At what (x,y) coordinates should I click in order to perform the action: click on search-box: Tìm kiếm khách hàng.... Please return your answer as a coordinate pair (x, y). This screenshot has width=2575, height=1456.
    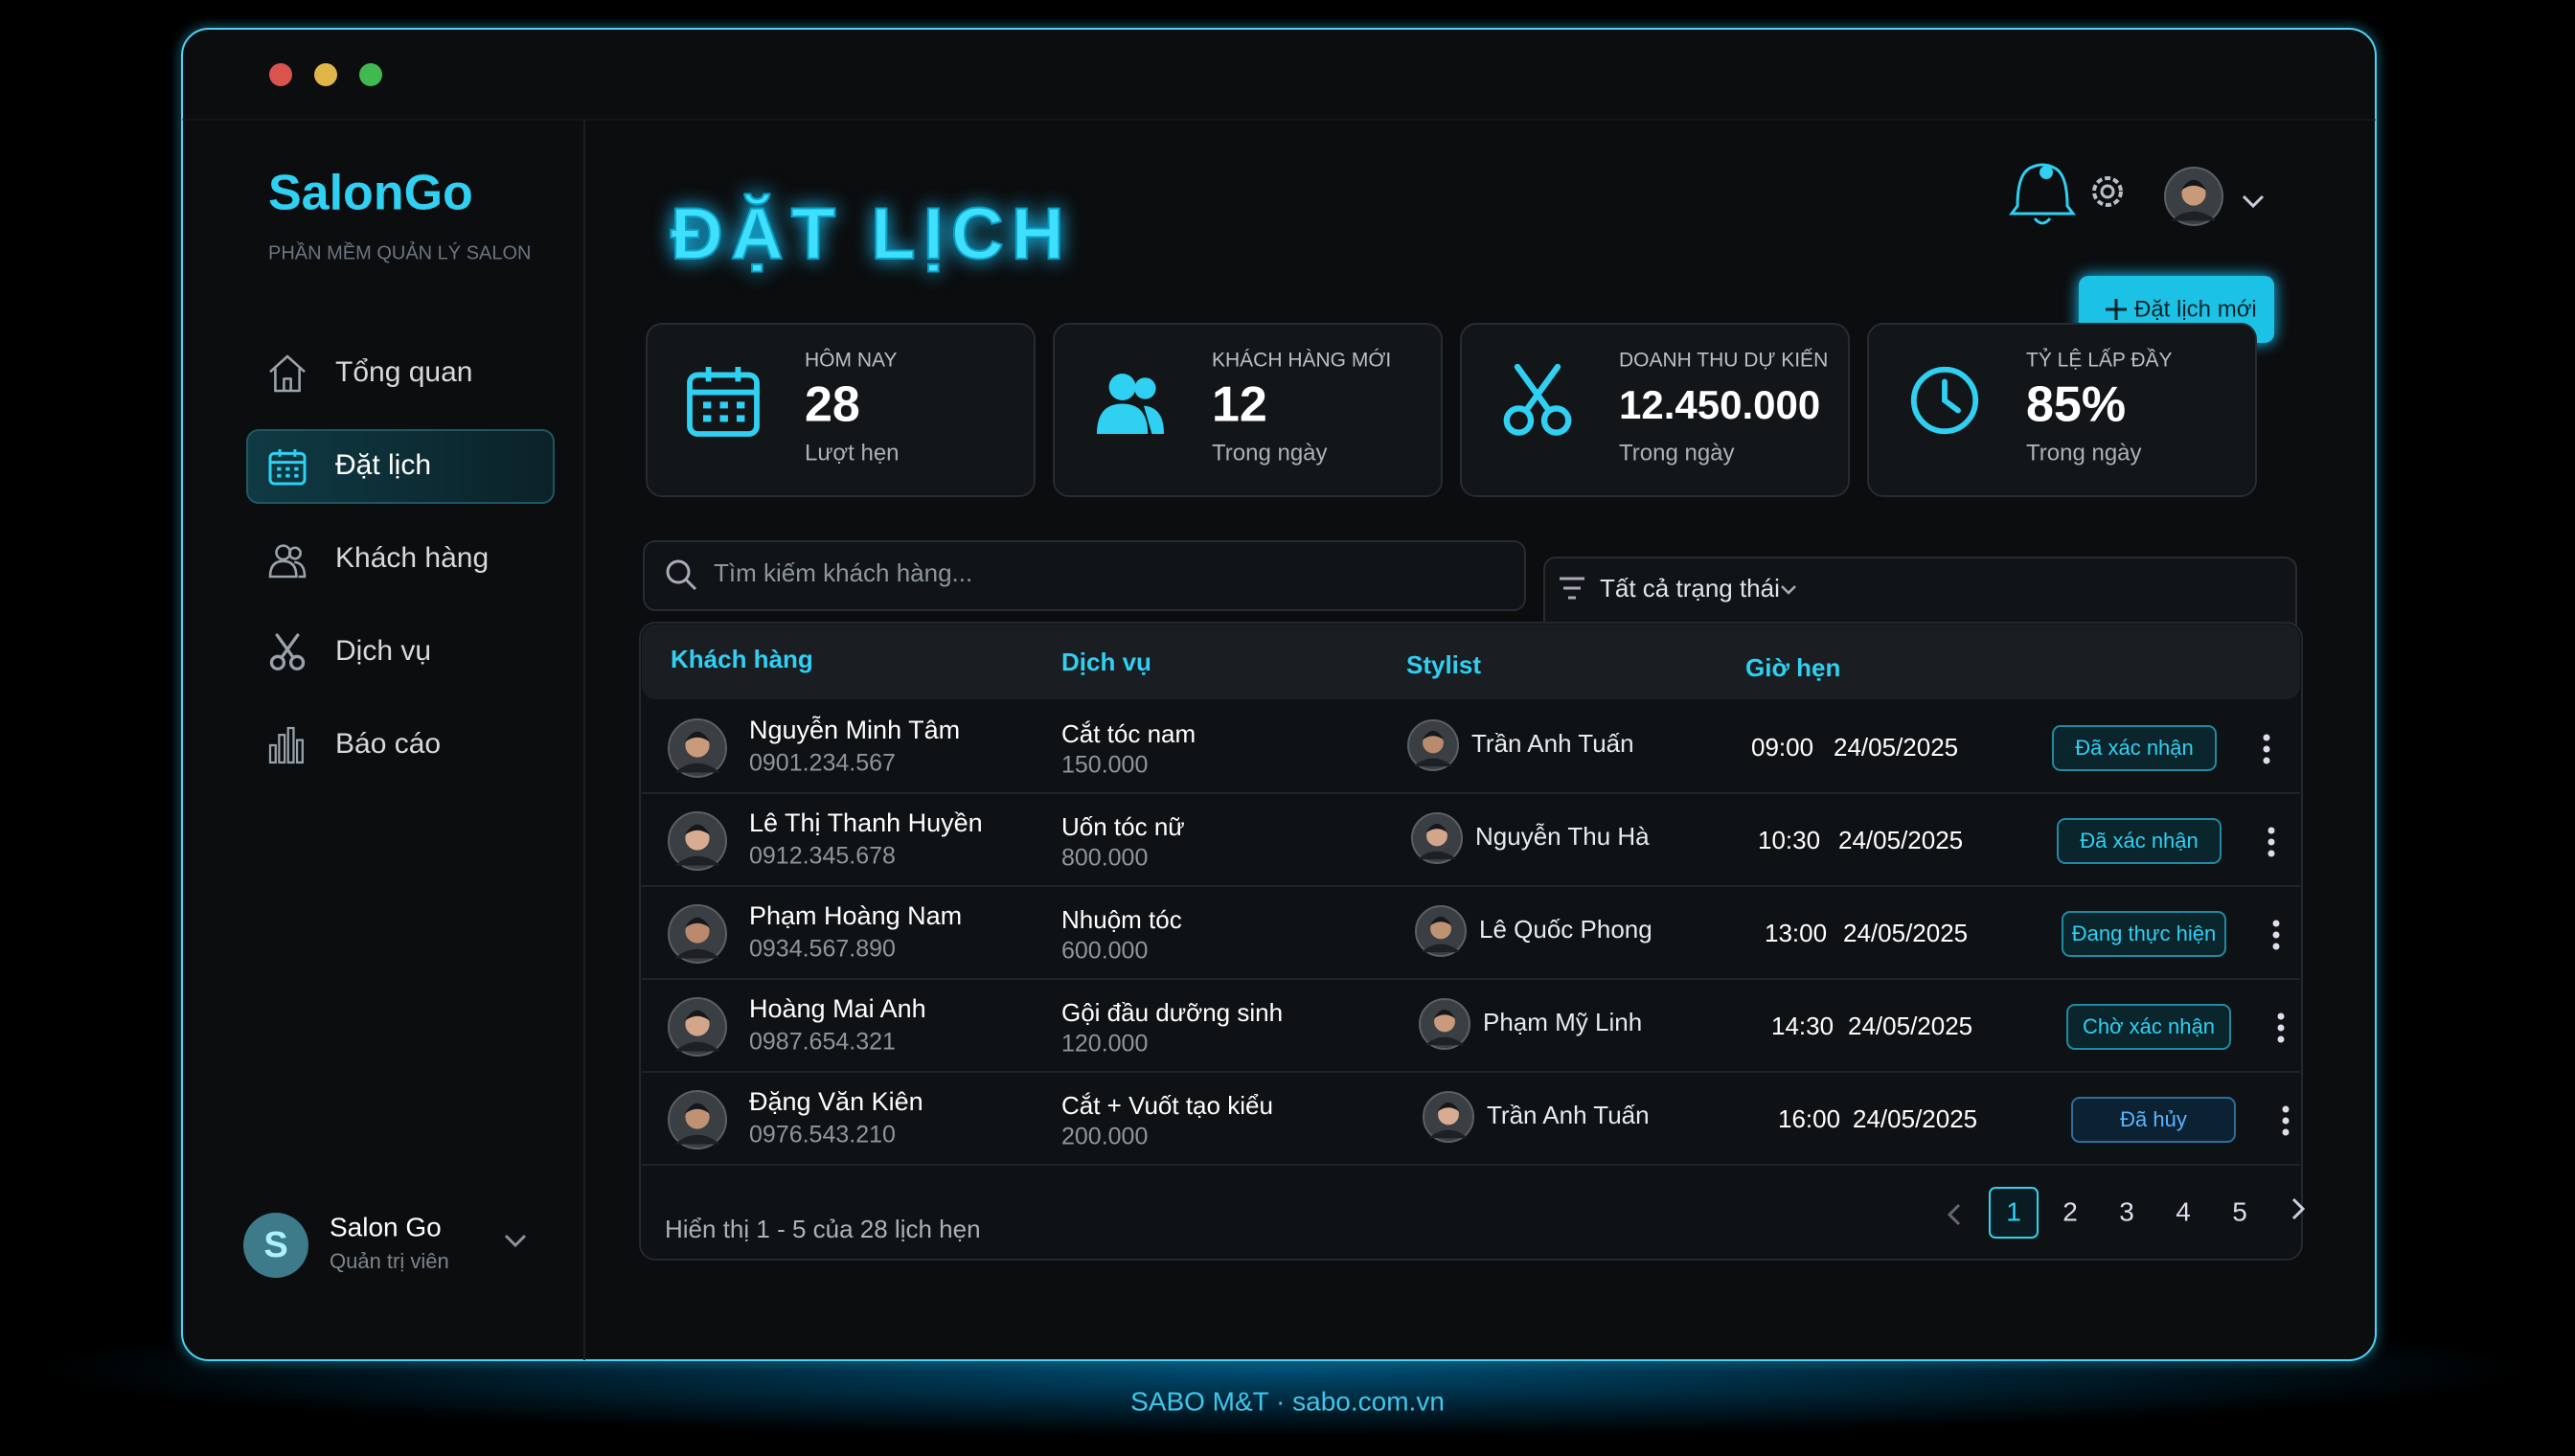
    Looking at the image, I should click on (1084, 575).